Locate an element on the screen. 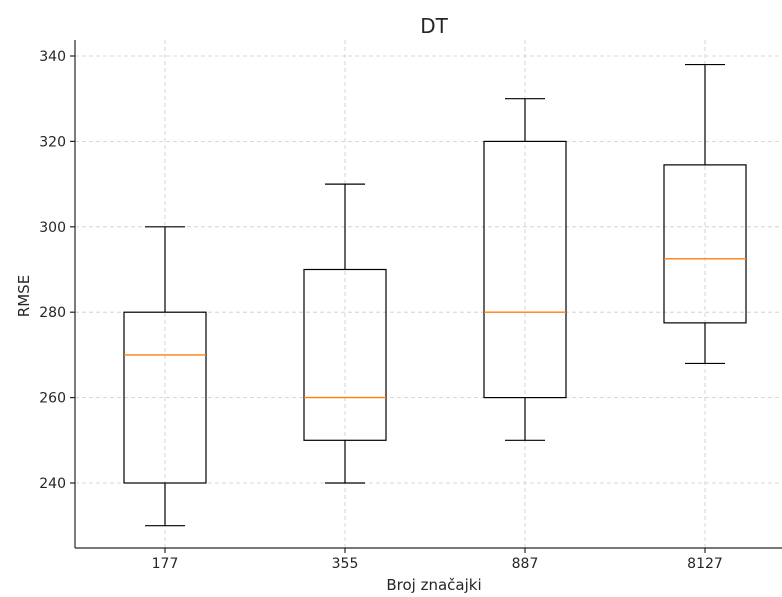  y-tick-label: 240 is located at coordinates (52, 484).